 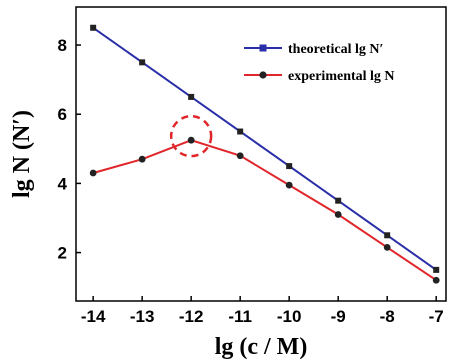 What do you see at coordinates (240, 316) in the screenshot?
I see `x-tick-label: -11` at bounding box center [240, 316].